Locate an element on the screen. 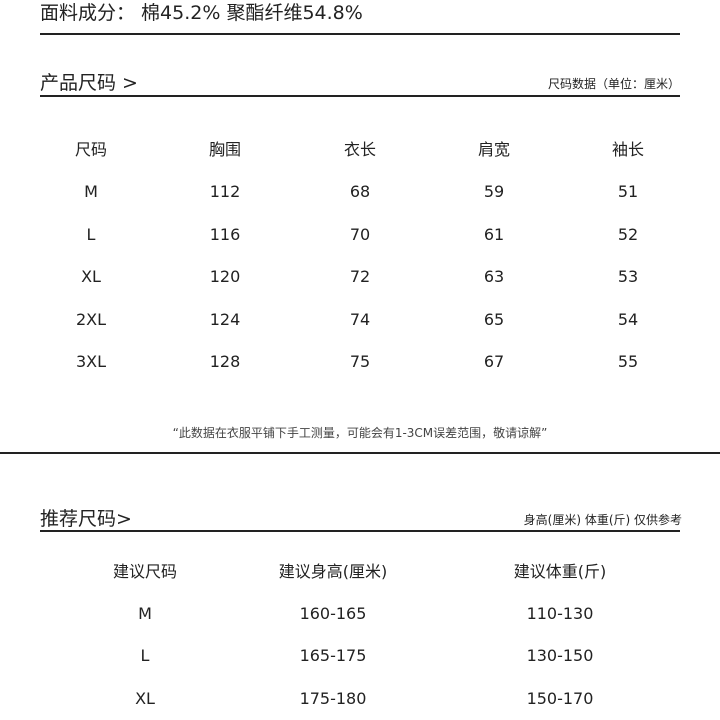  table-cell: 70 is located at coordinates (360, 234).